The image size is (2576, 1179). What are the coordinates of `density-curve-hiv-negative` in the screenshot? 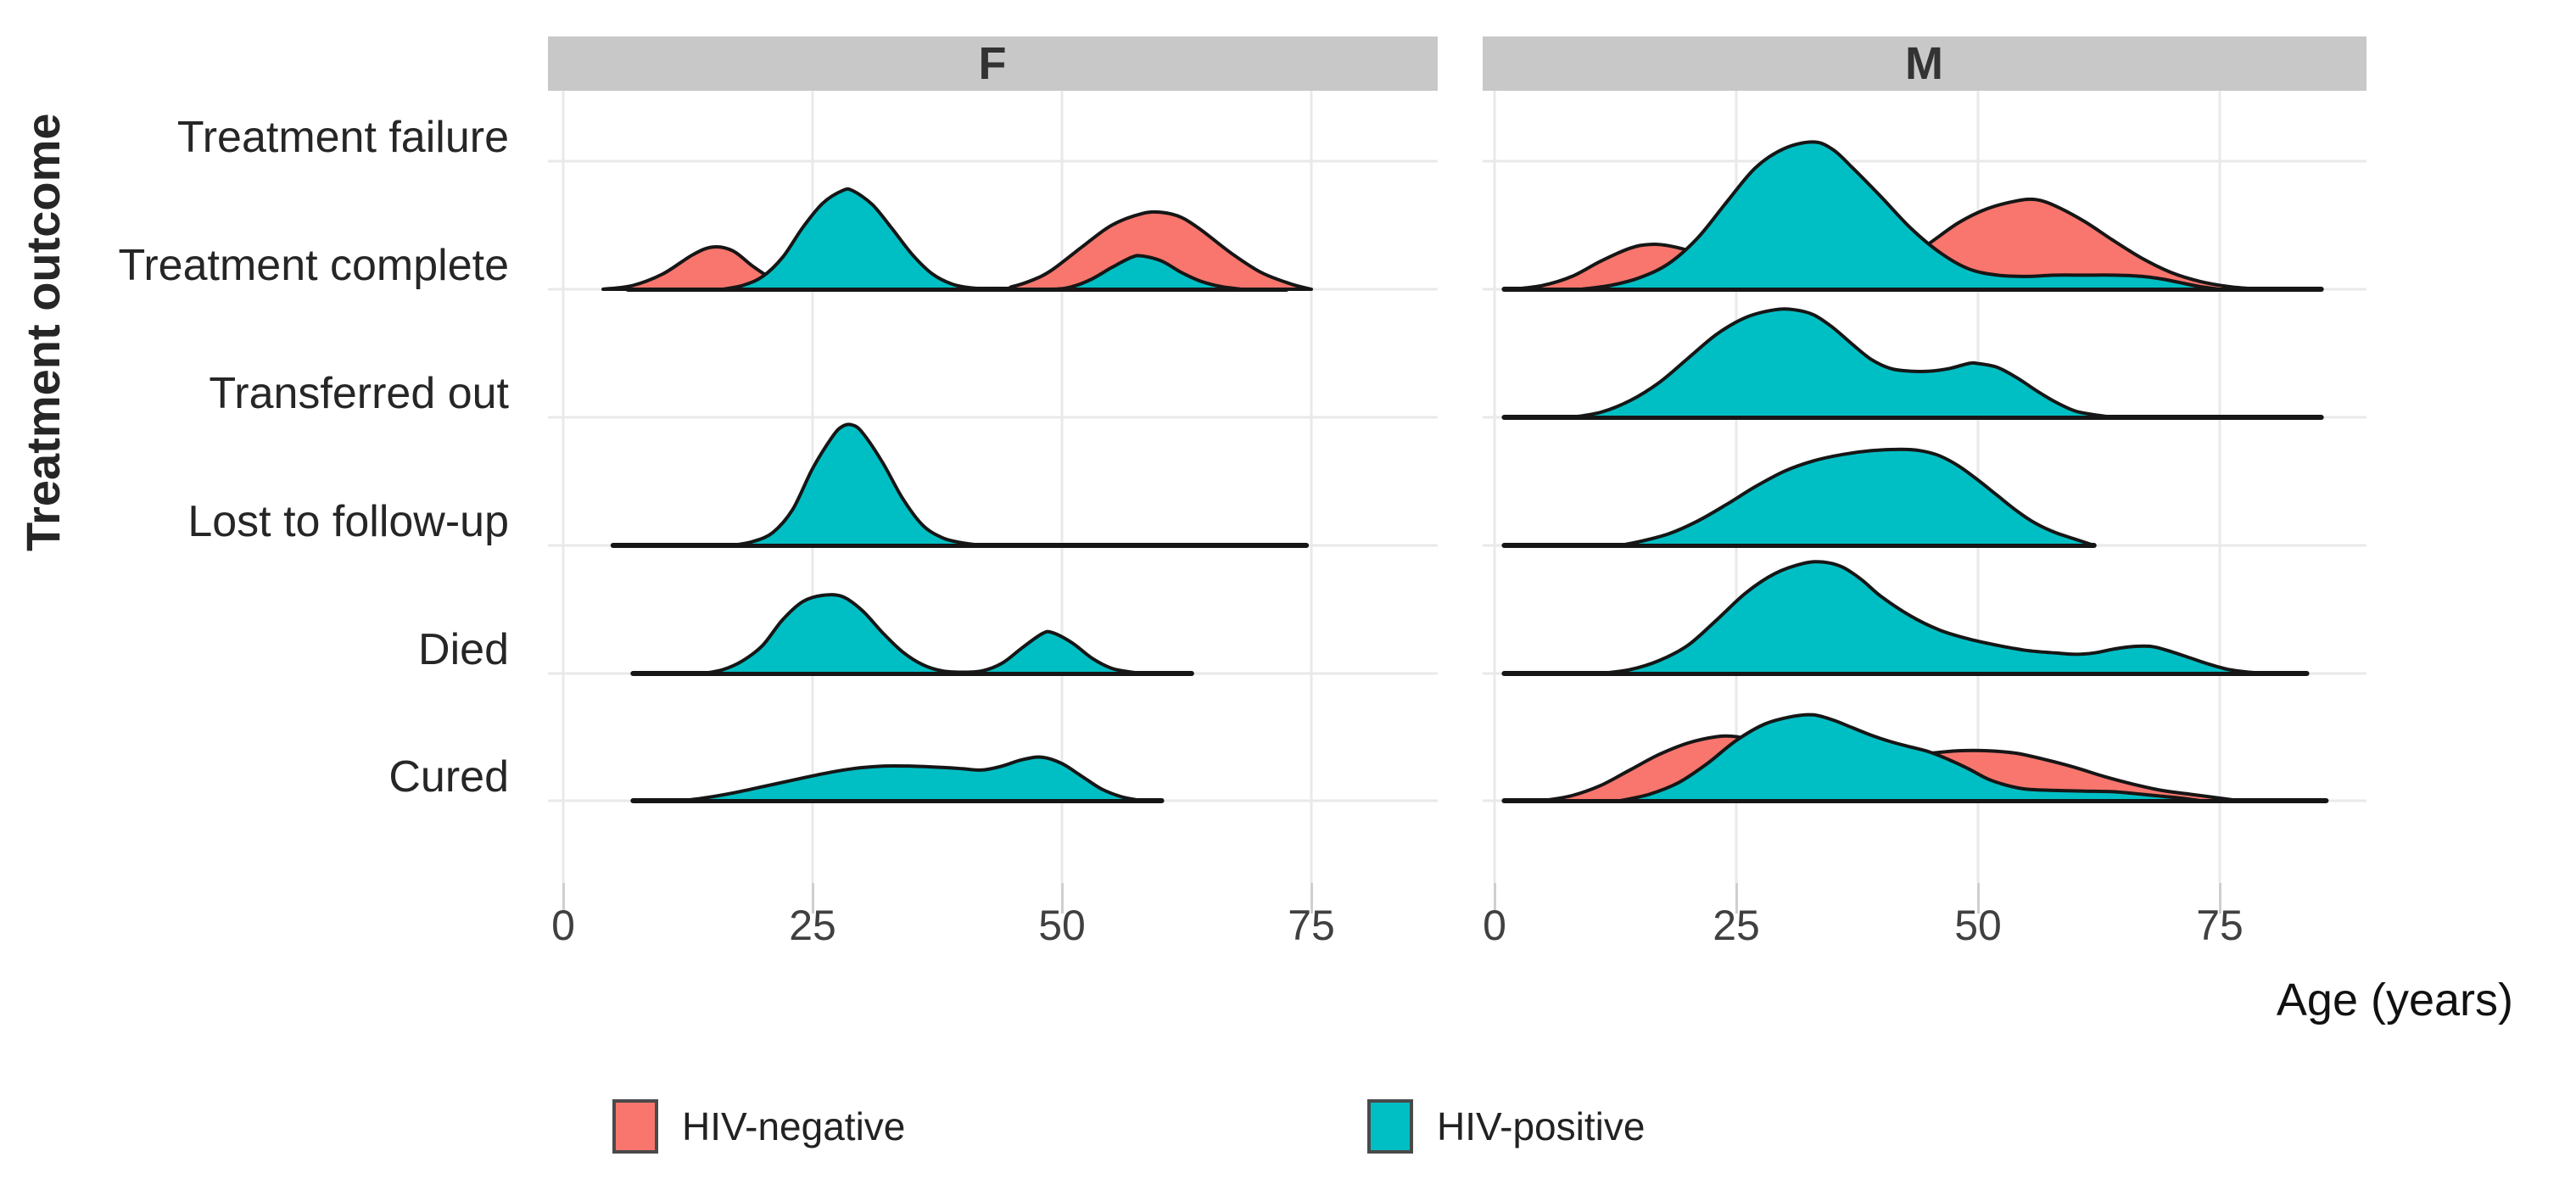 It's located at (957, 250).